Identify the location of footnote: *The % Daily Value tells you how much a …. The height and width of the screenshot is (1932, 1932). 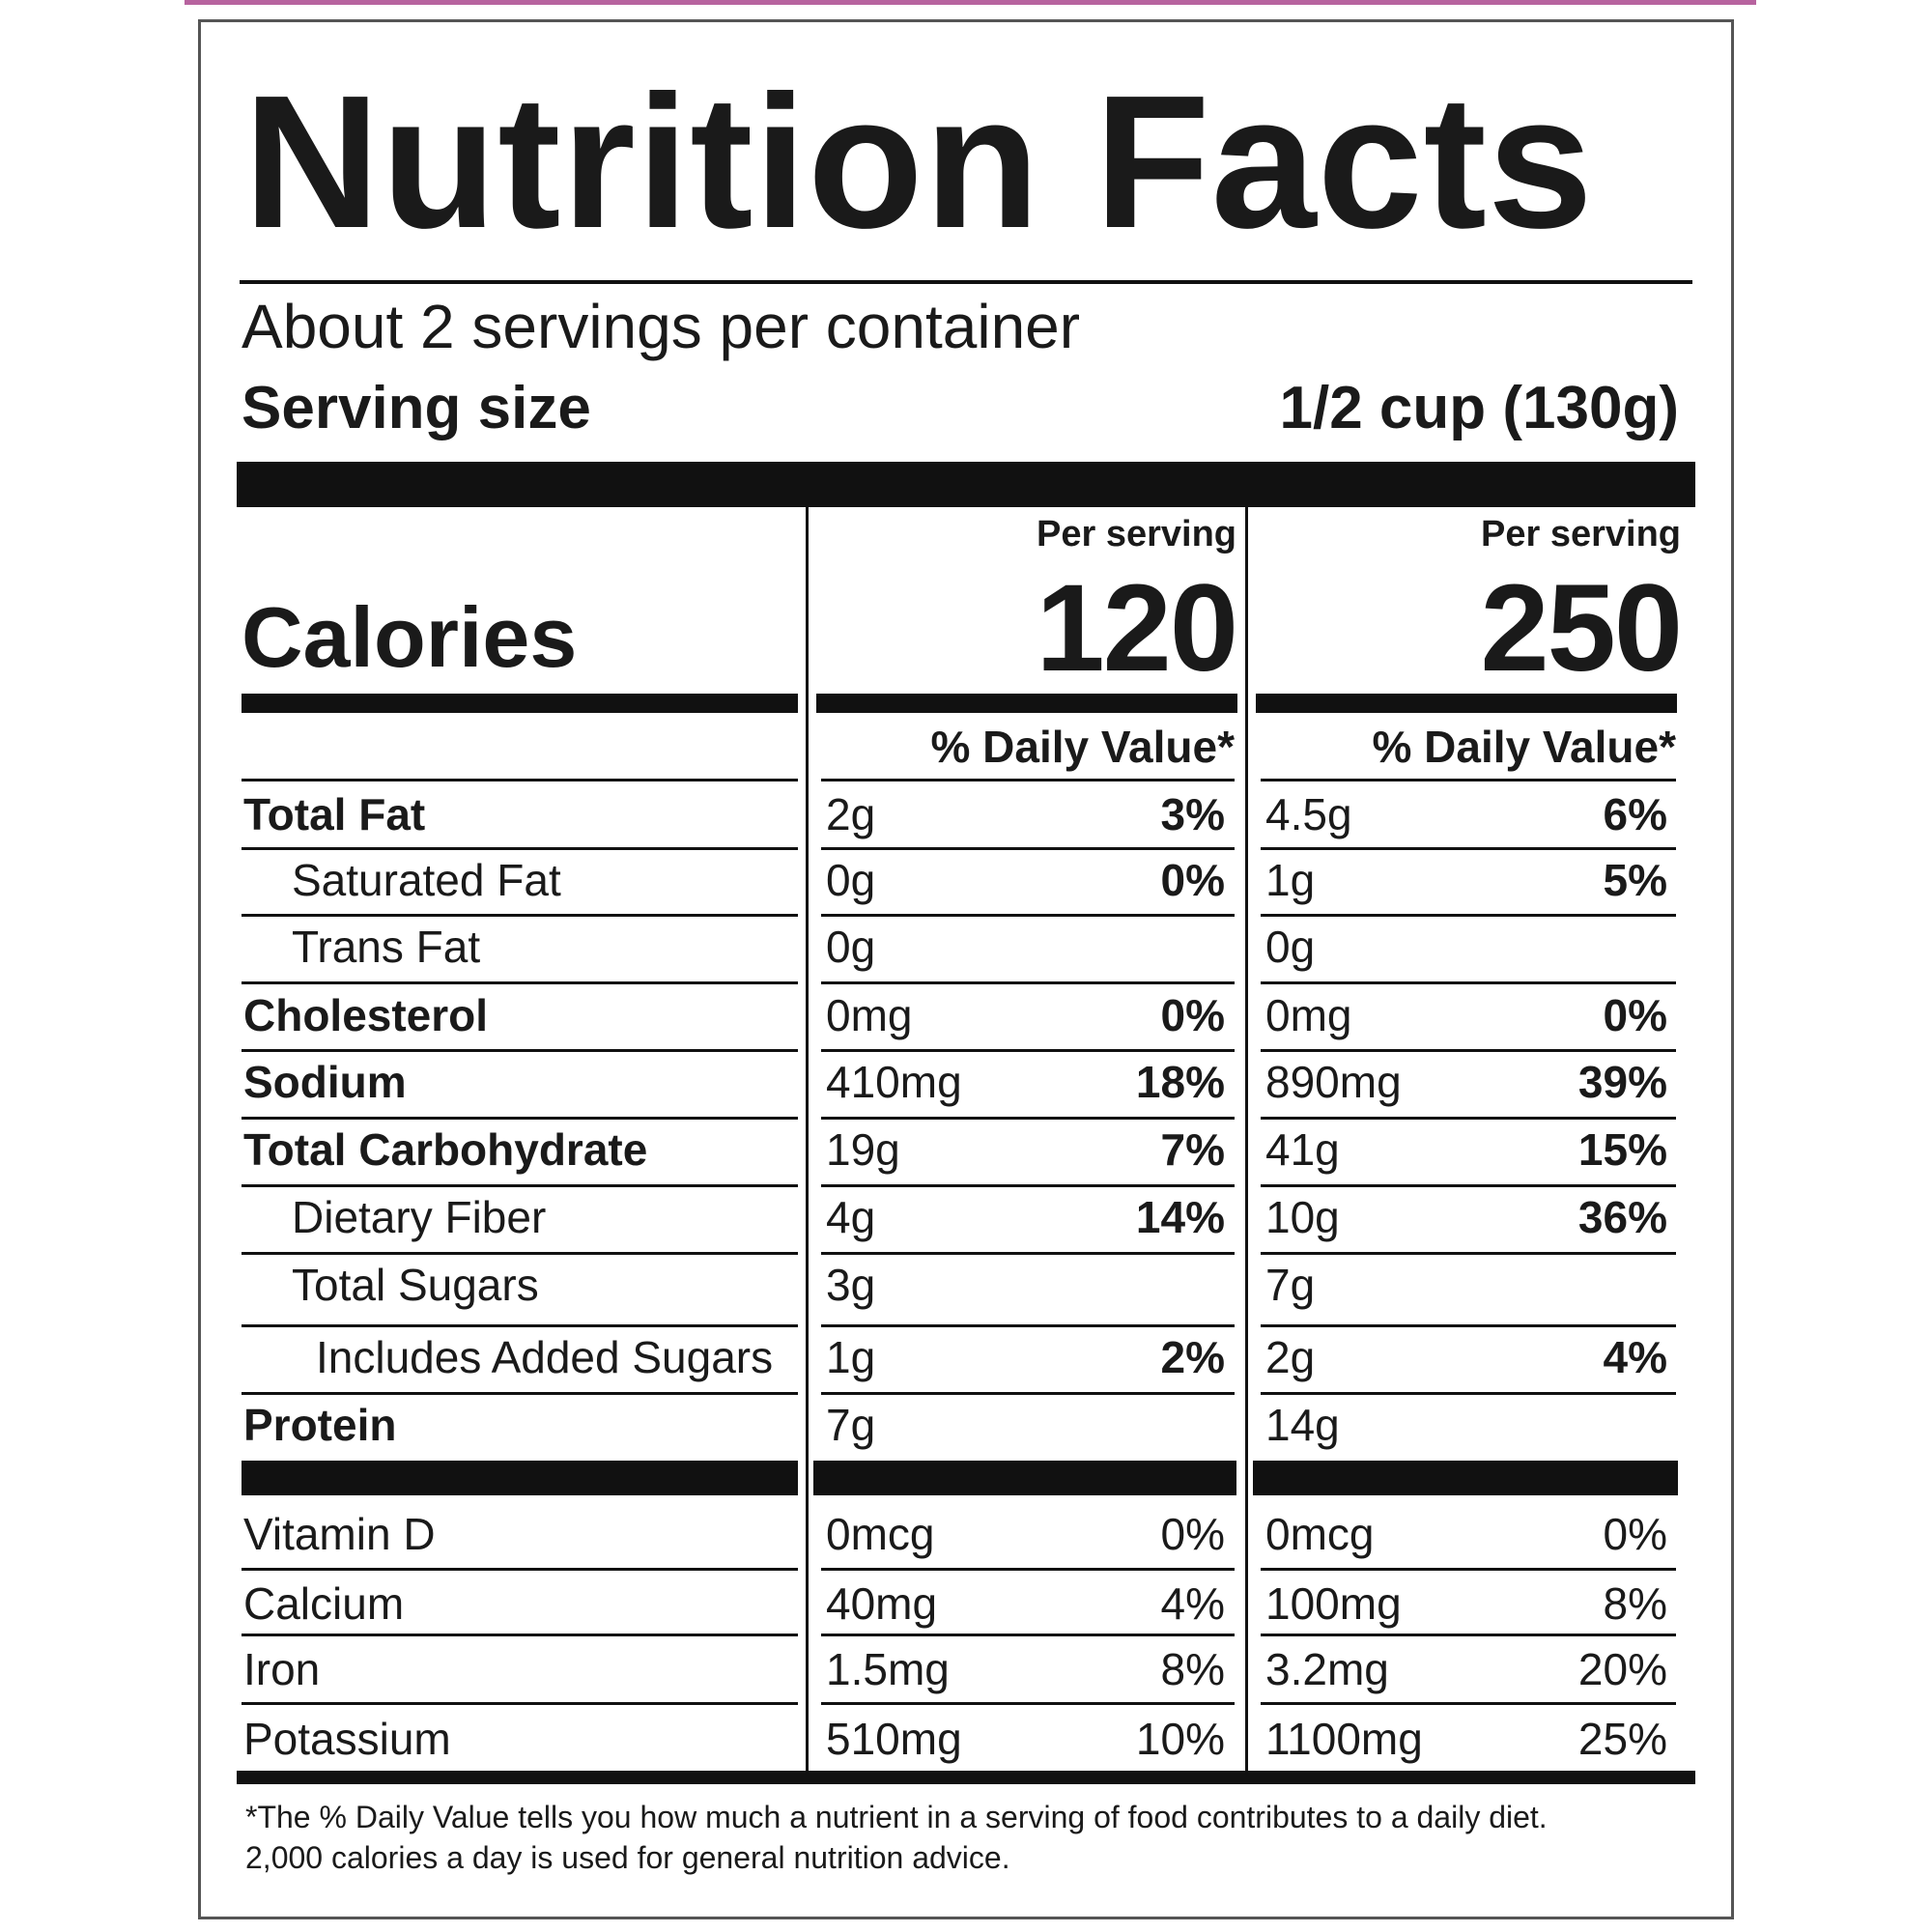
(896, 1837).